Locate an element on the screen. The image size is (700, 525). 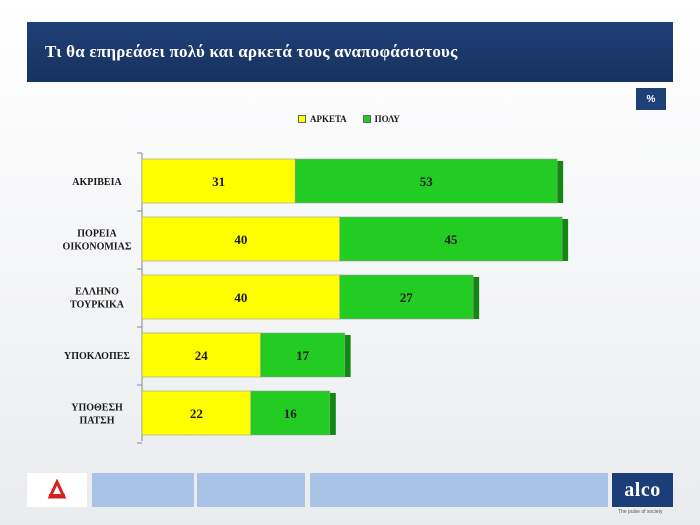
data-label-arketa: 31 is located at coordinates (218, 181).